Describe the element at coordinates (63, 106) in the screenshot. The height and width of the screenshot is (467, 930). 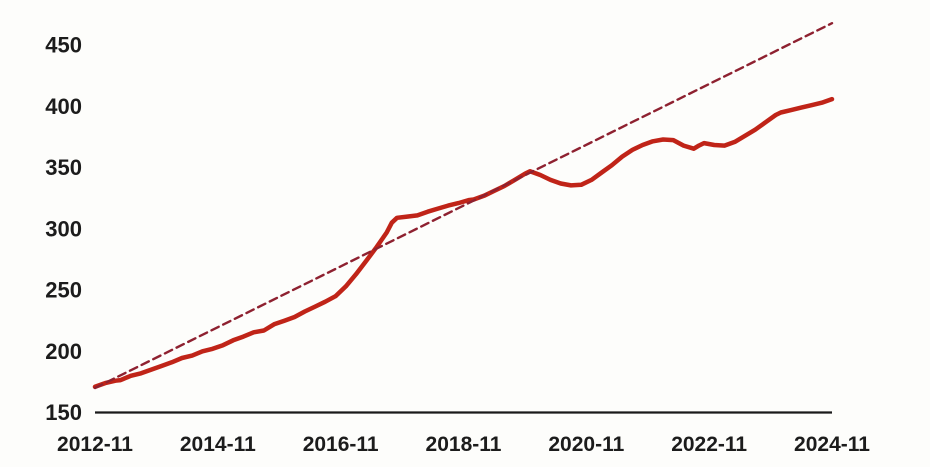
I see `y-axis-tick-label: 400` at that location.